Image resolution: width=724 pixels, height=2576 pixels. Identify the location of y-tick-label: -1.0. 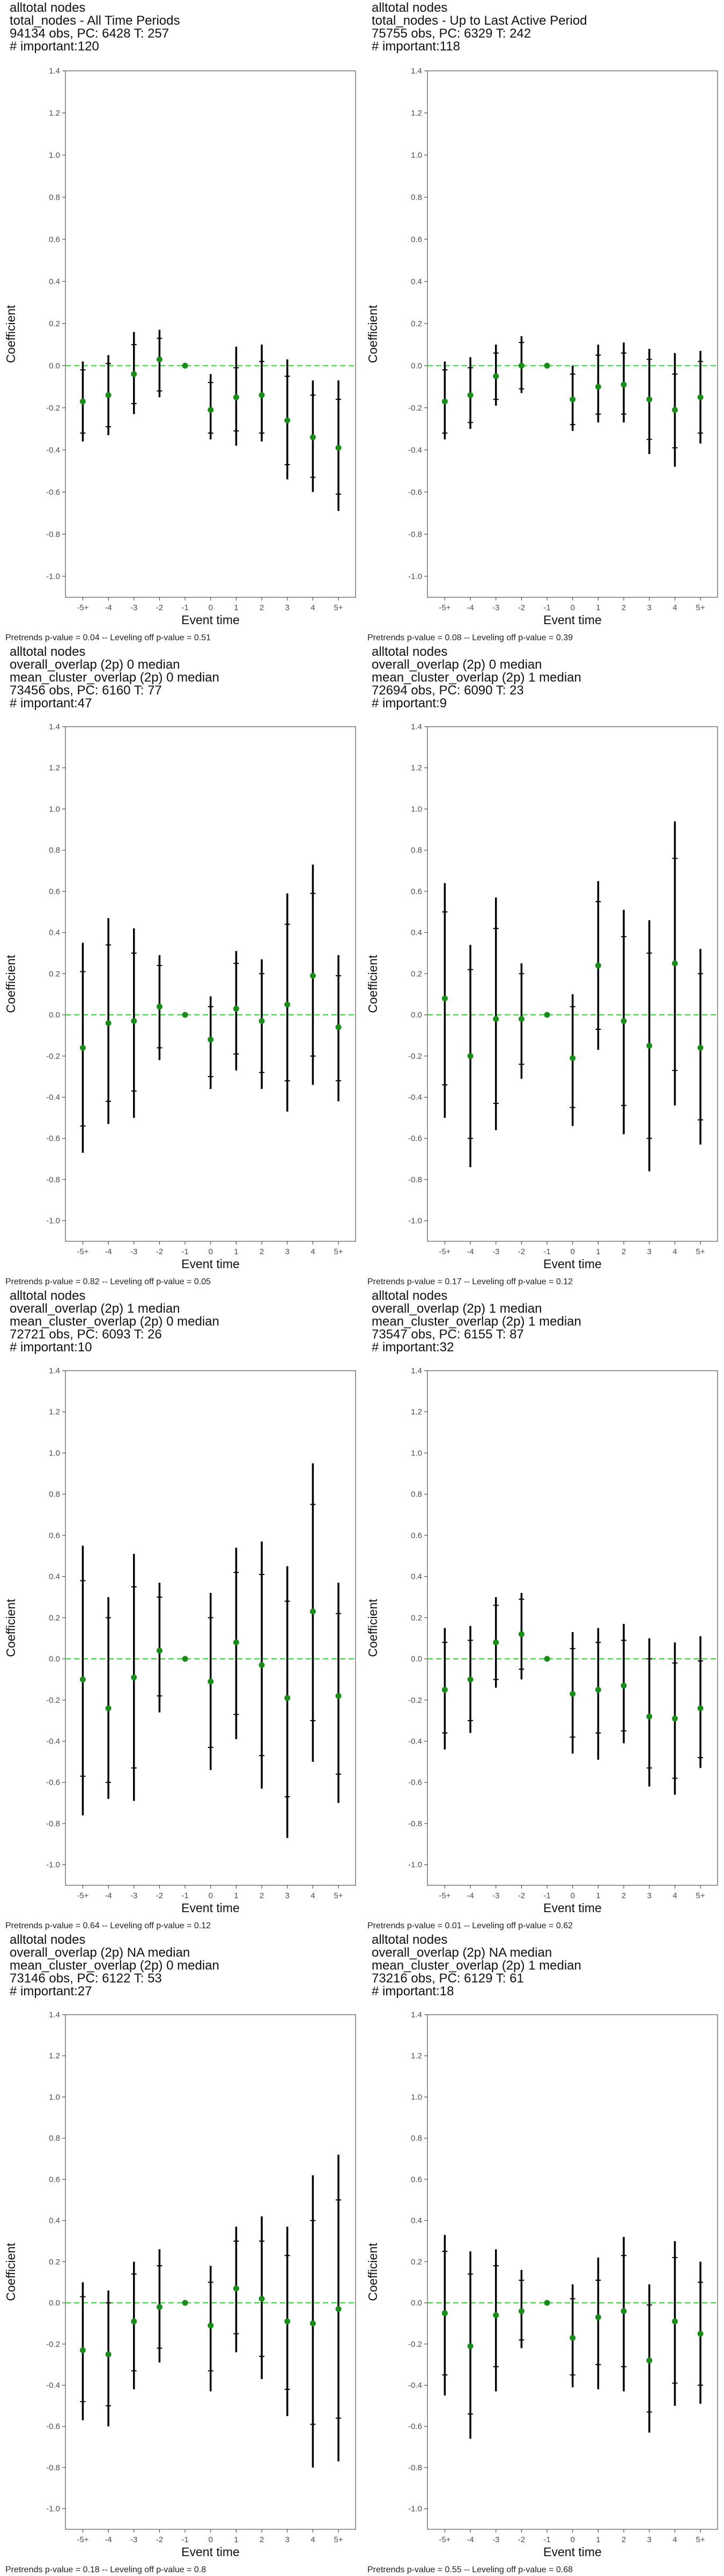
(53, 1221).